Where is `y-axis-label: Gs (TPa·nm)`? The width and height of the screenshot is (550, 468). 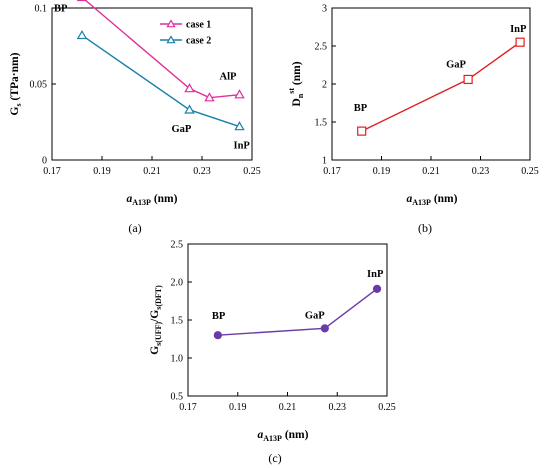 y-axis-label: Gs (TPa·nm) is located at coordinates (16, 83).